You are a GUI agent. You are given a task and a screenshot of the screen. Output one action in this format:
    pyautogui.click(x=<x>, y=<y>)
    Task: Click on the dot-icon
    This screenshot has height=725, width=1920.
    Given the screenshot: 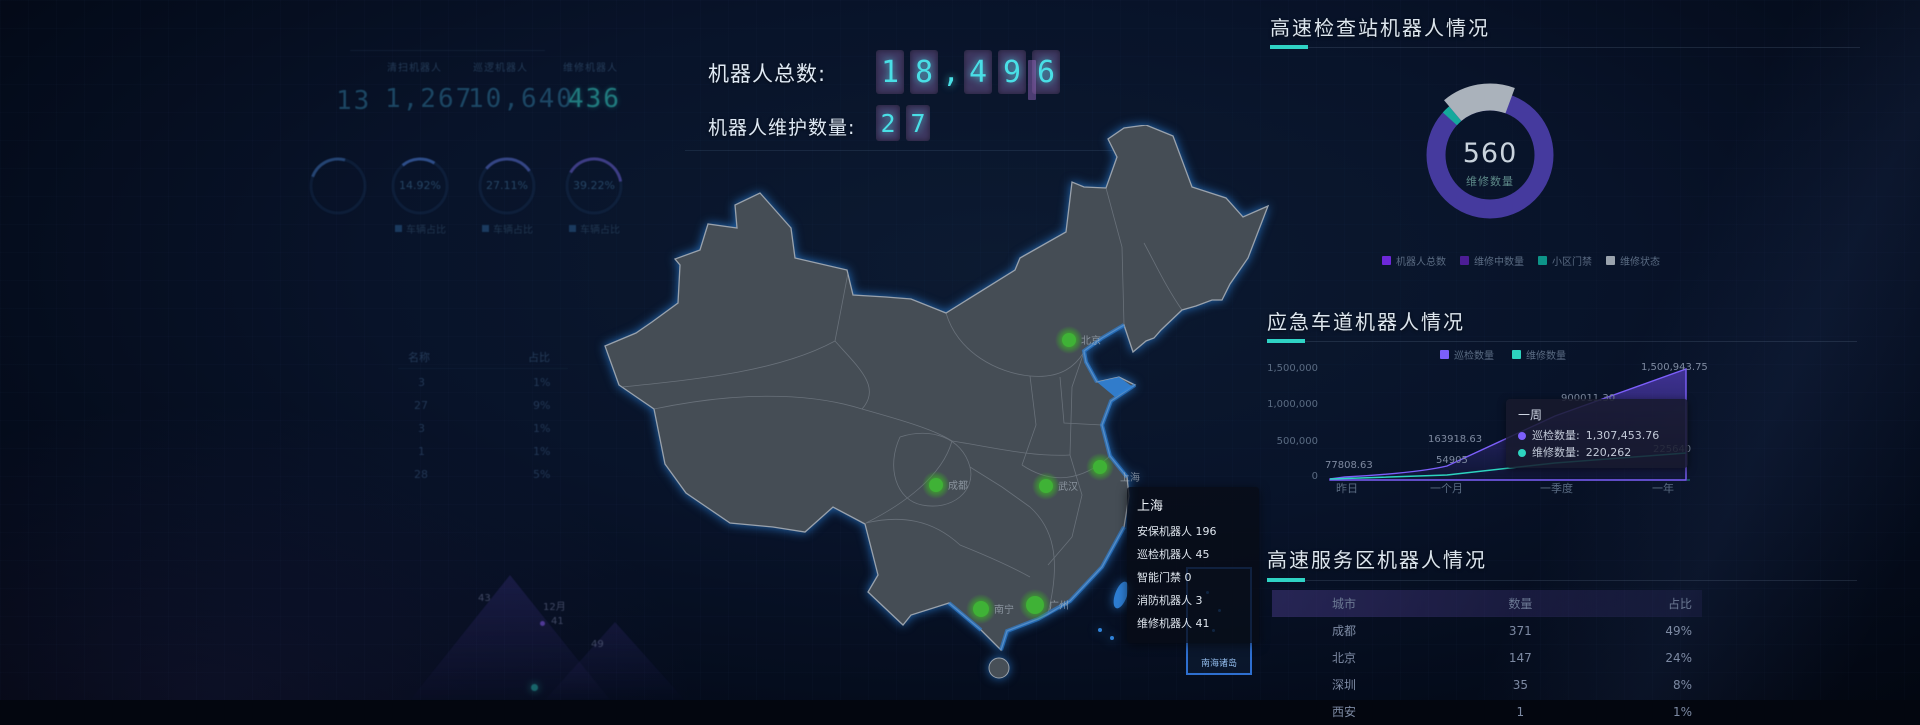 What is the action you would take?
    pyautogui.click(x=1522, y=435)
    